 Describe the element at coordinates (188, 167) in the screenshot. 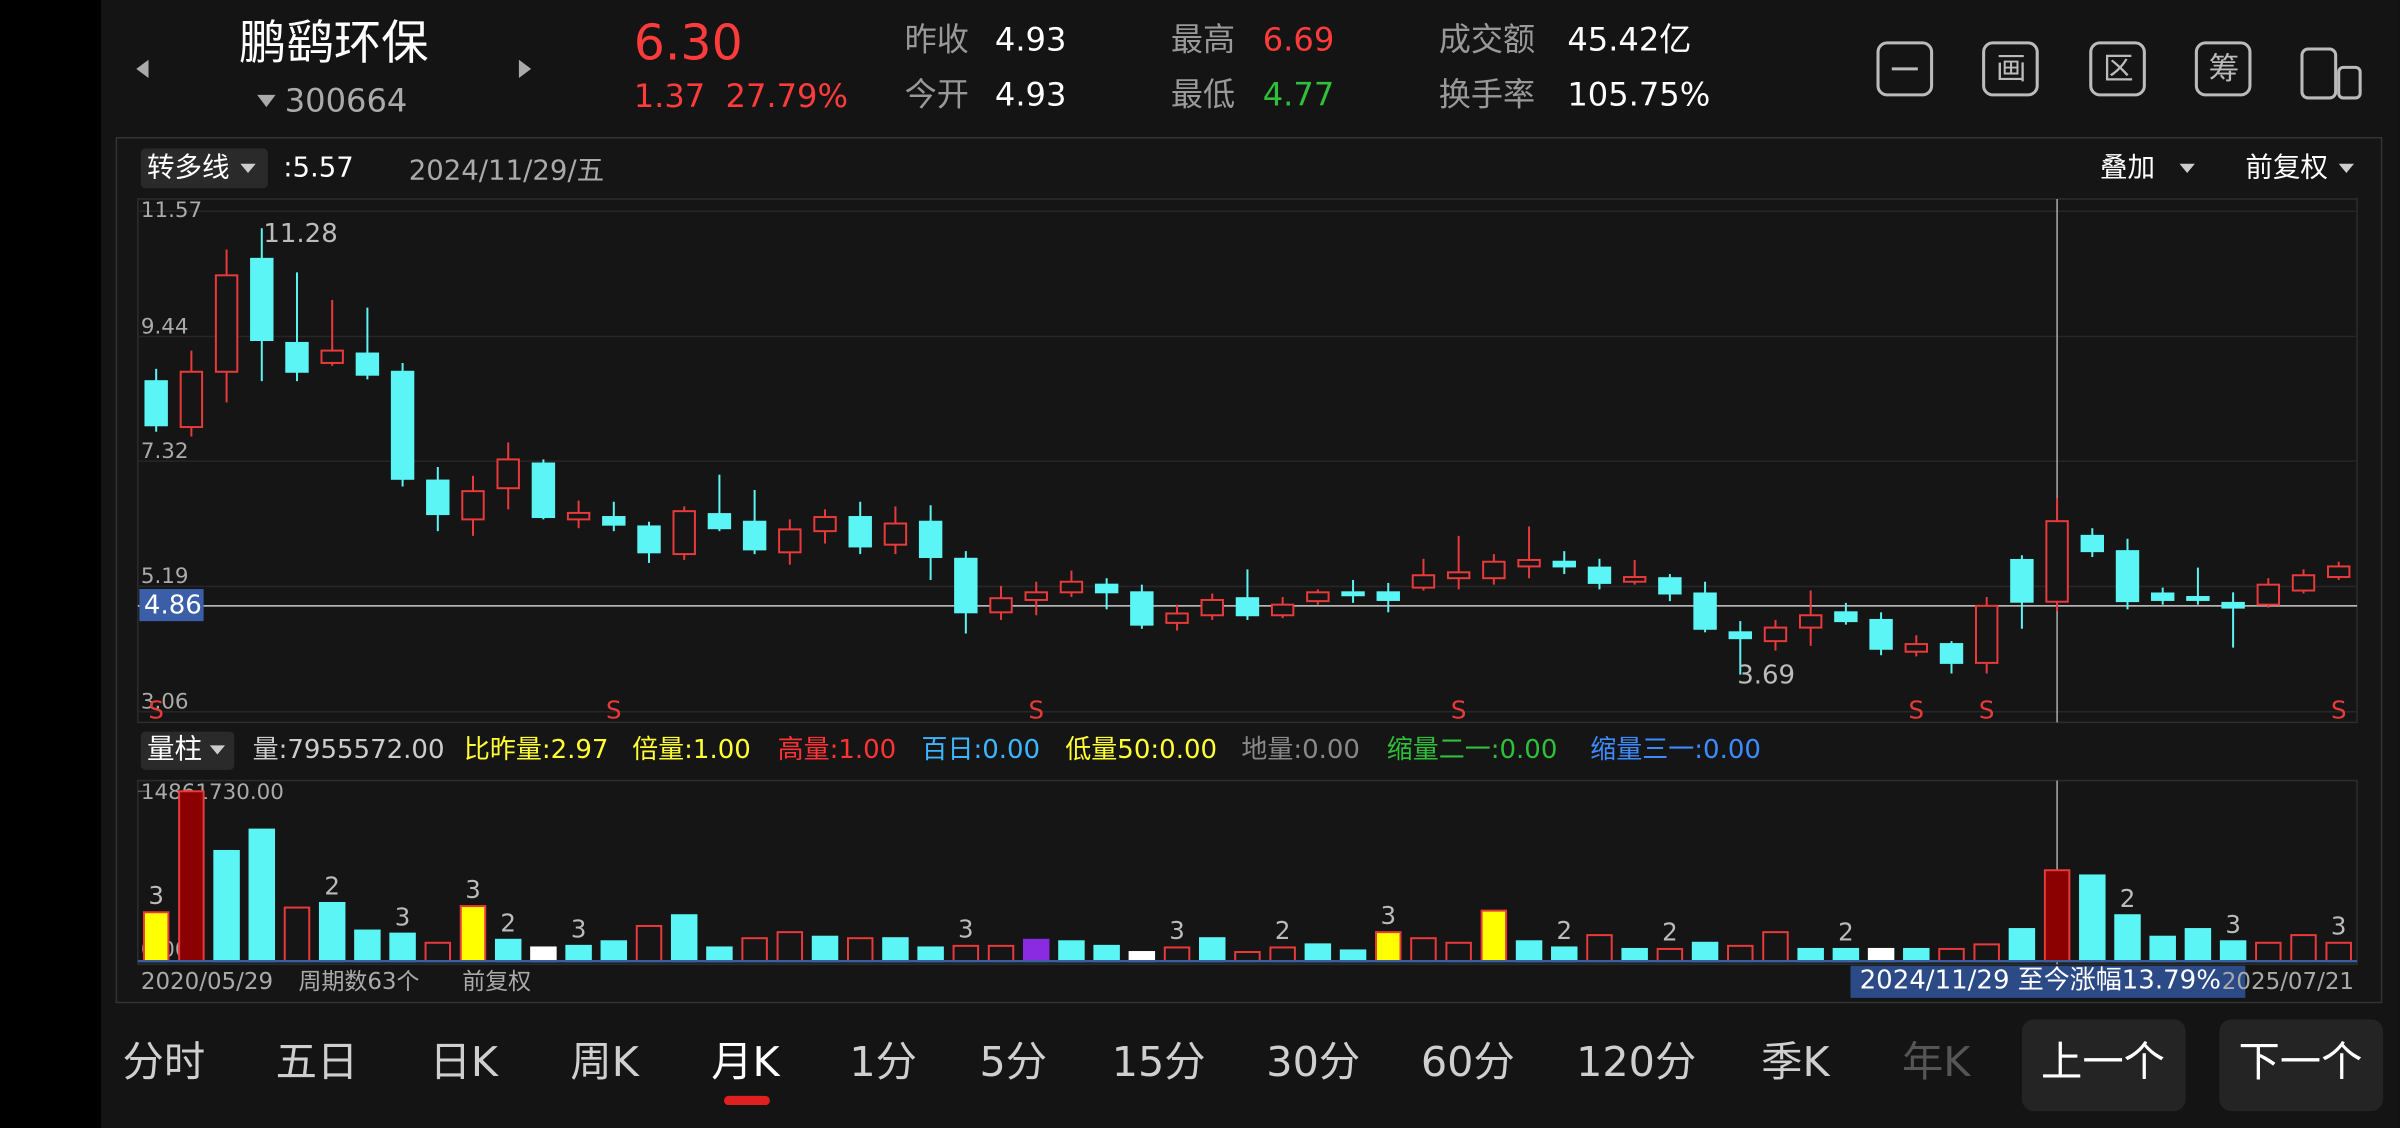

I see `indicator-name: 转多线` at that location.